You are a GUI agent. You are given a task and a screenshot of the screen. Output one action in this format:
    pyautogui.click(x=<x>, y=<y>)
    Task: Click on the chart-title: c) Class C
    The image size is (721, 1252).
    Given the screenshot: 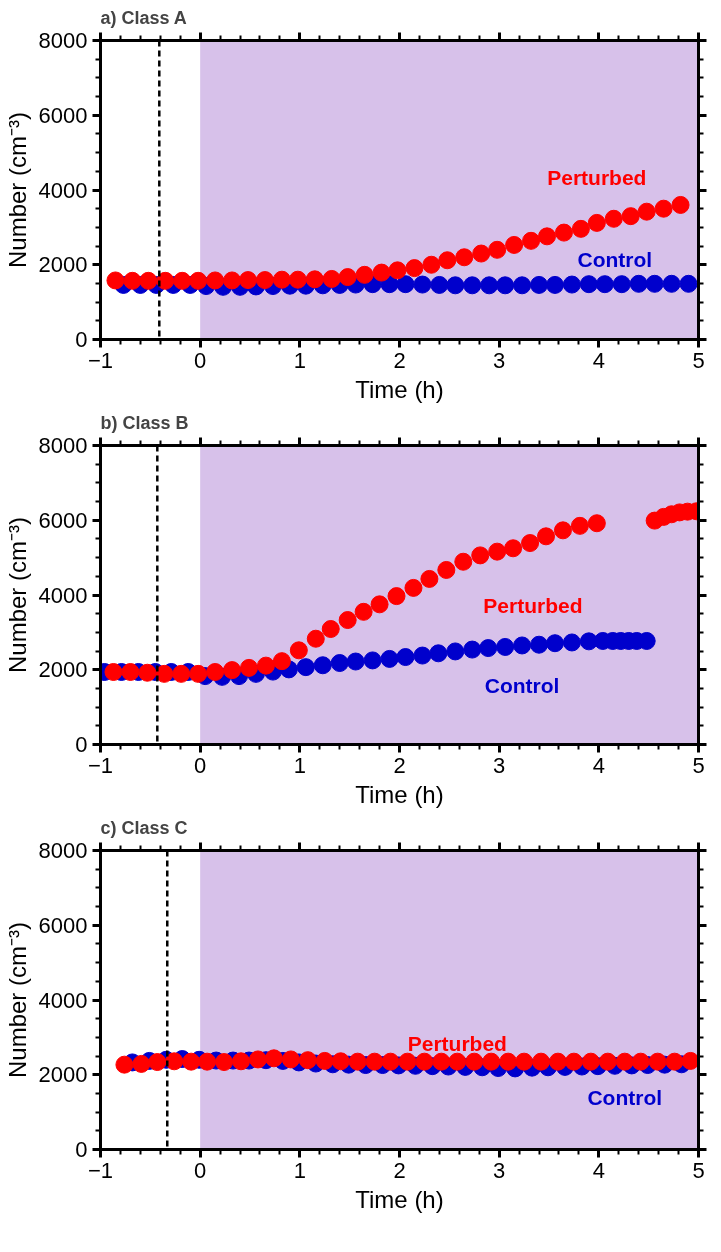 What is the action you would take?
    pyautogui.click(x=144, y=827)
    